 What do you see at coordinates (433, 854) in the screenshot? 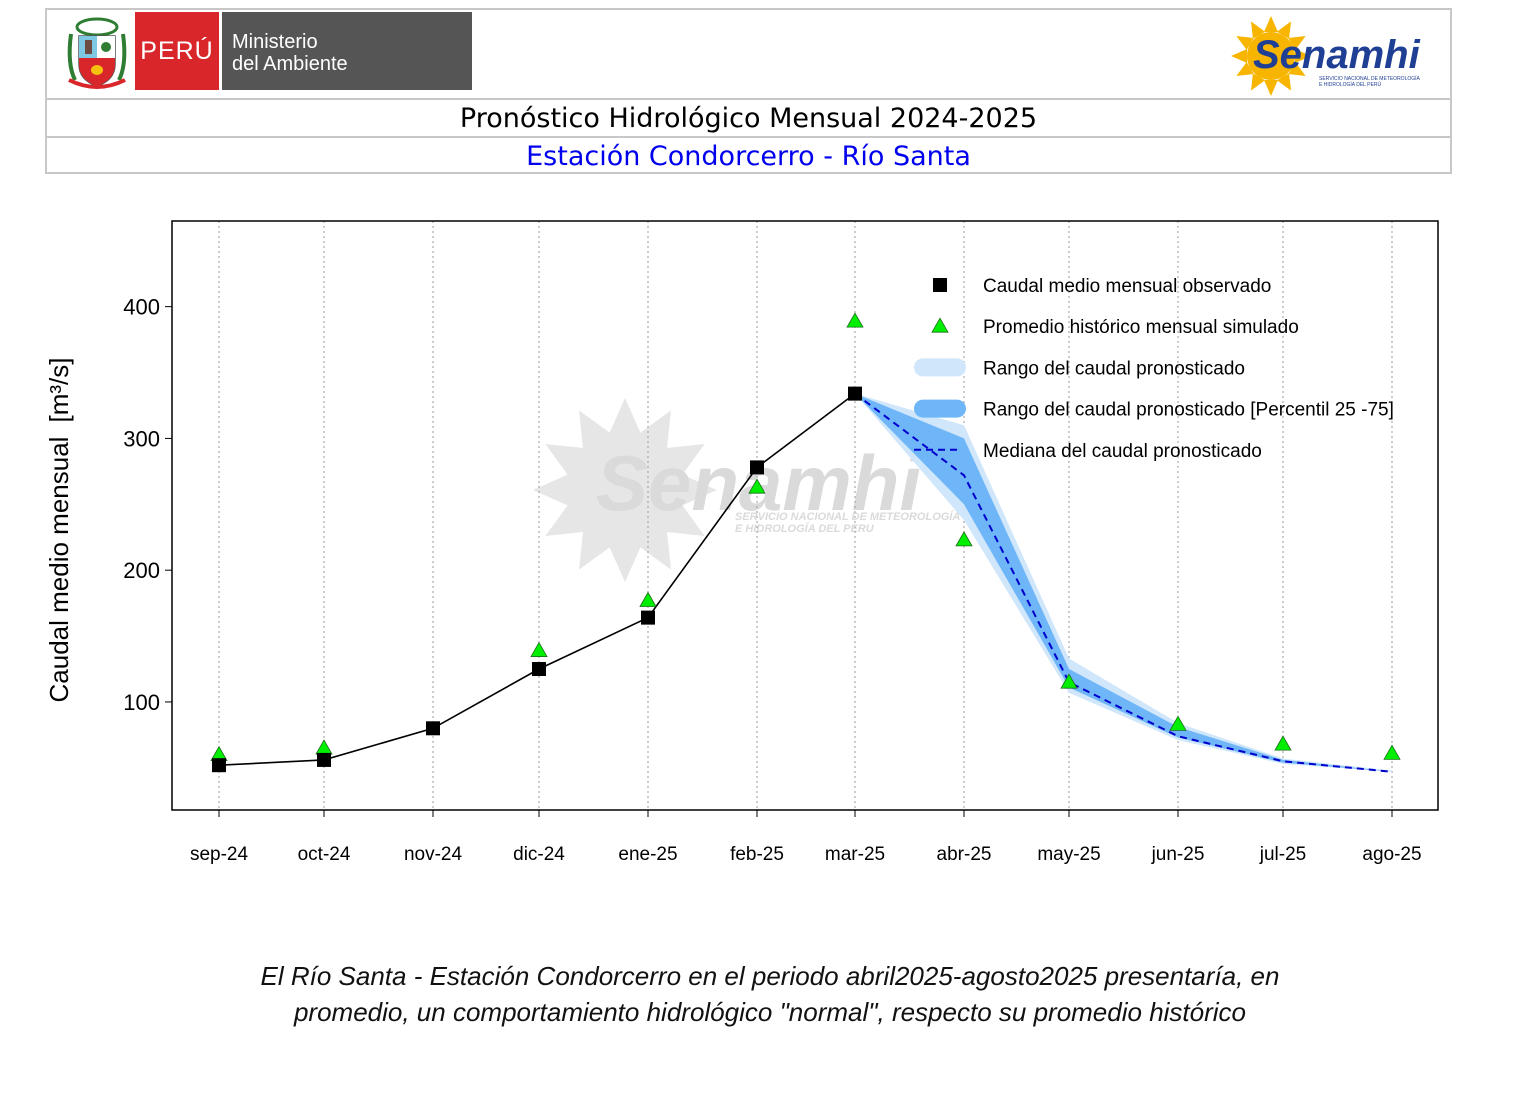
I see `x-tick-label: nov-24` at bounding box center [433, 854].